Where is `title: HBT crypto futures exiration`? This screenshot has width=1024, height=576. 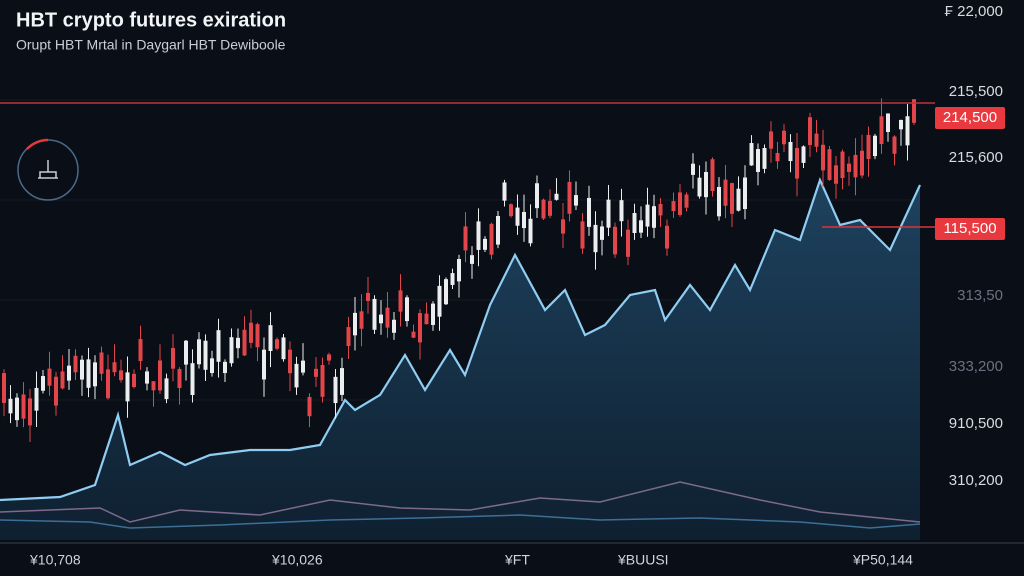
title: HBT crypto futures exiration is located at coordinates (151, 20).